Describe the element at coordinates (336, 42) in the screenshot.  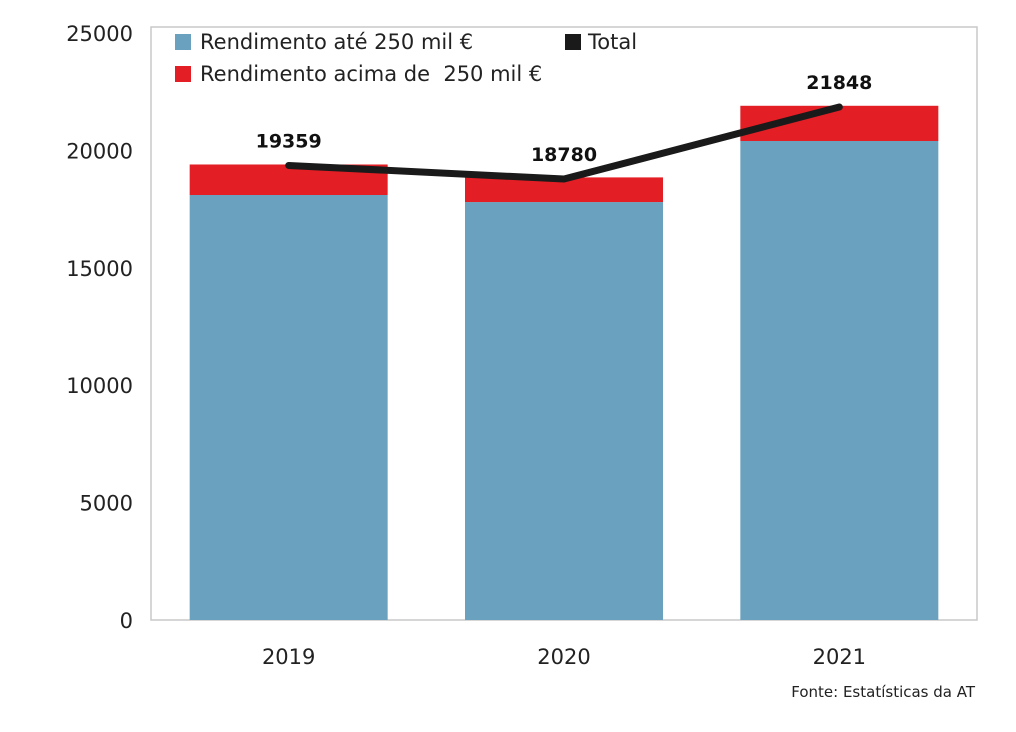
I see `legend-label-rendimento-ate-250: Rendimento até 250 mil €` at that location.